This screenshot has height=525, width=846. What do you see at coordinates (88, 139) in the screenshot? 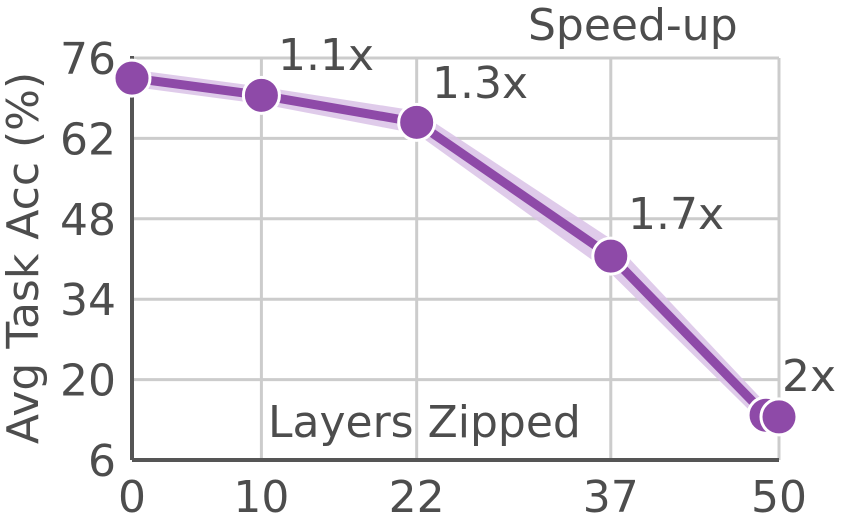
I see `y-tick-label: 62` at bounding box center [88, 139].